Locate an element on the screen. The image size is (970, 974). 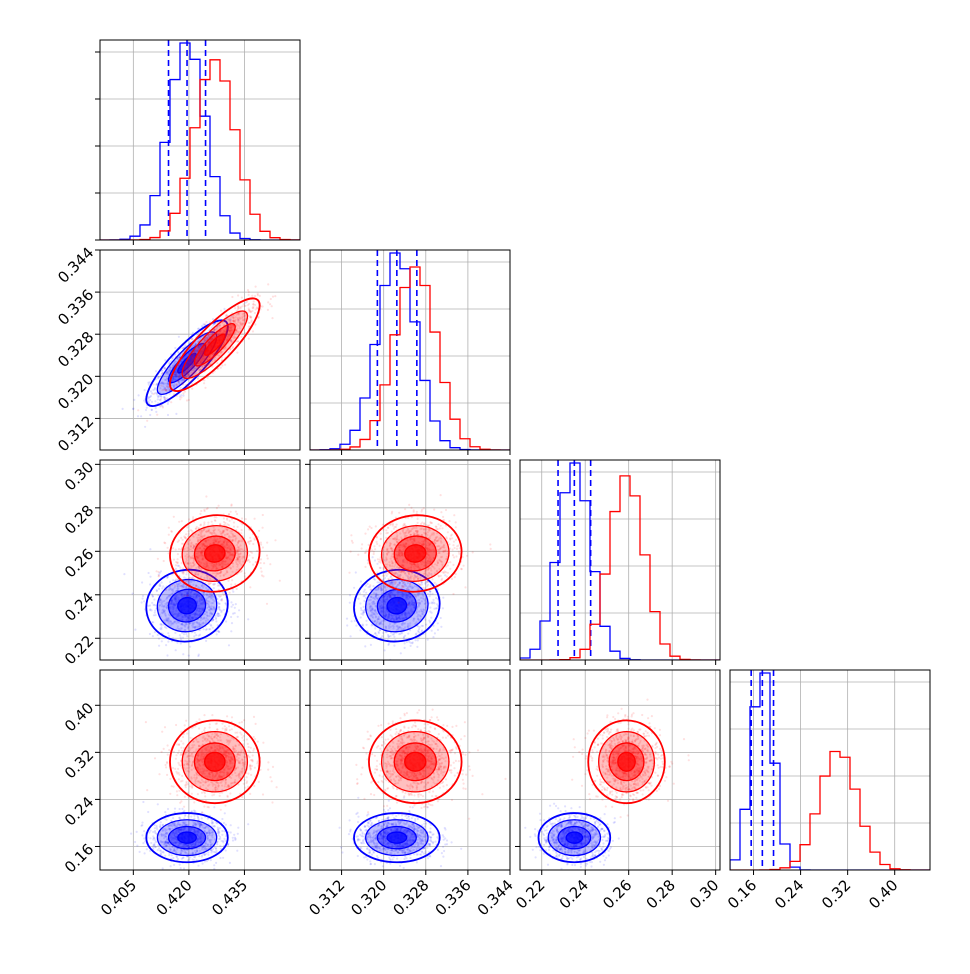
y-tick-label: 0.26 is located at coordinates (79, 563).